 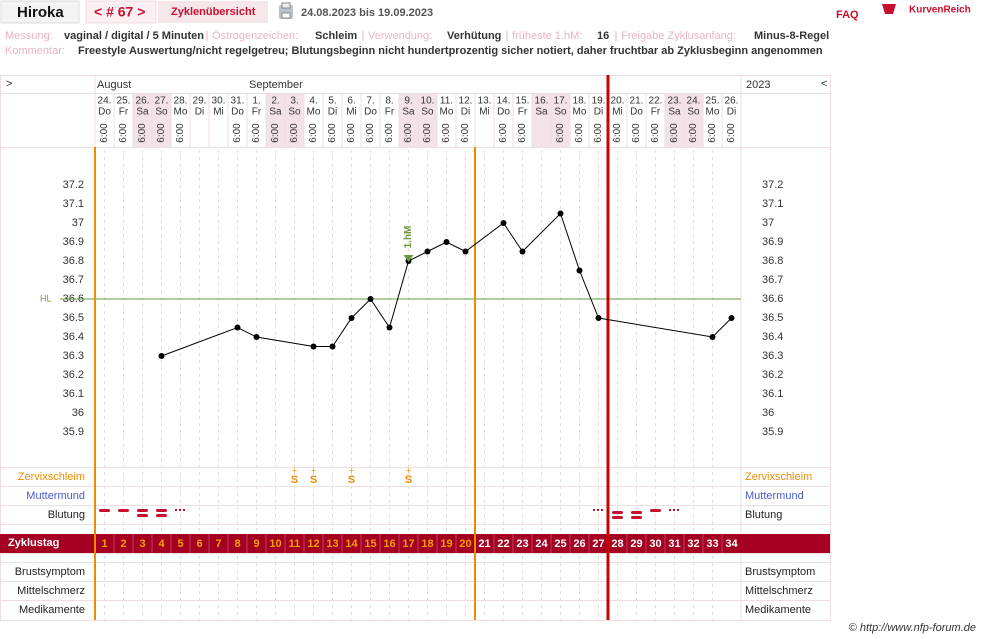 What do you see at coordinates (55, 496) in the screenshot?
I see `row-label: Muttermund` at bounding box center [55, 496].